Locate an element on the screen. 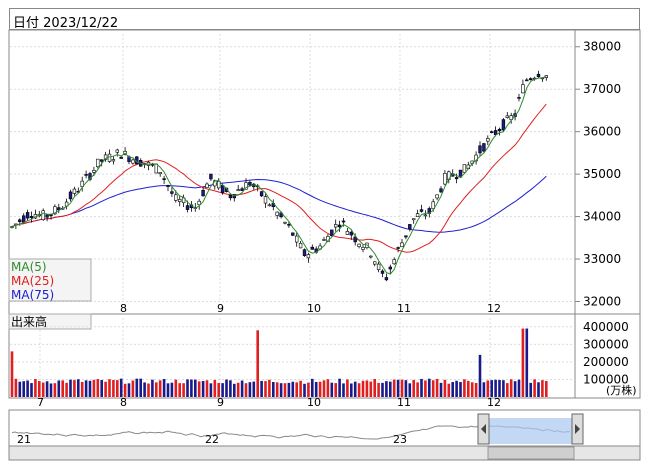 The image size is (653, 470). price-tick-label: 36000 is located at coordinates (602, 132).